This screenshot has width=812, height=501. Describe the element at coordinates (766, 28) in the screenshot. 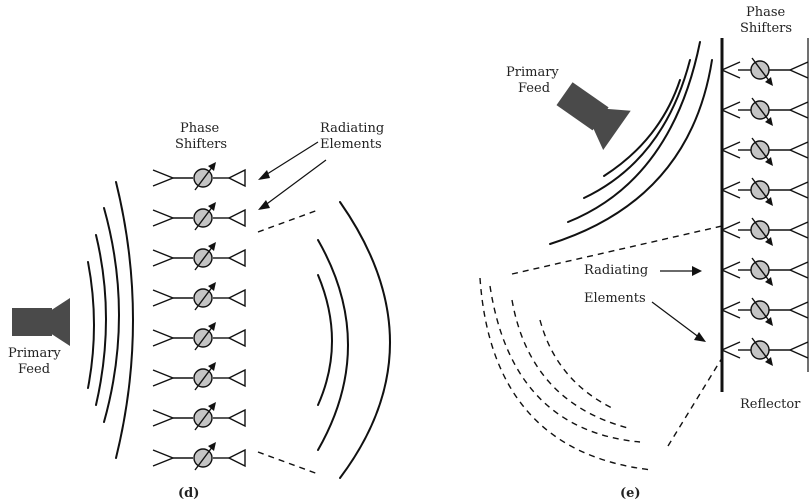

I see `phase-shifters-label-e-line2: Shifters` at that location.